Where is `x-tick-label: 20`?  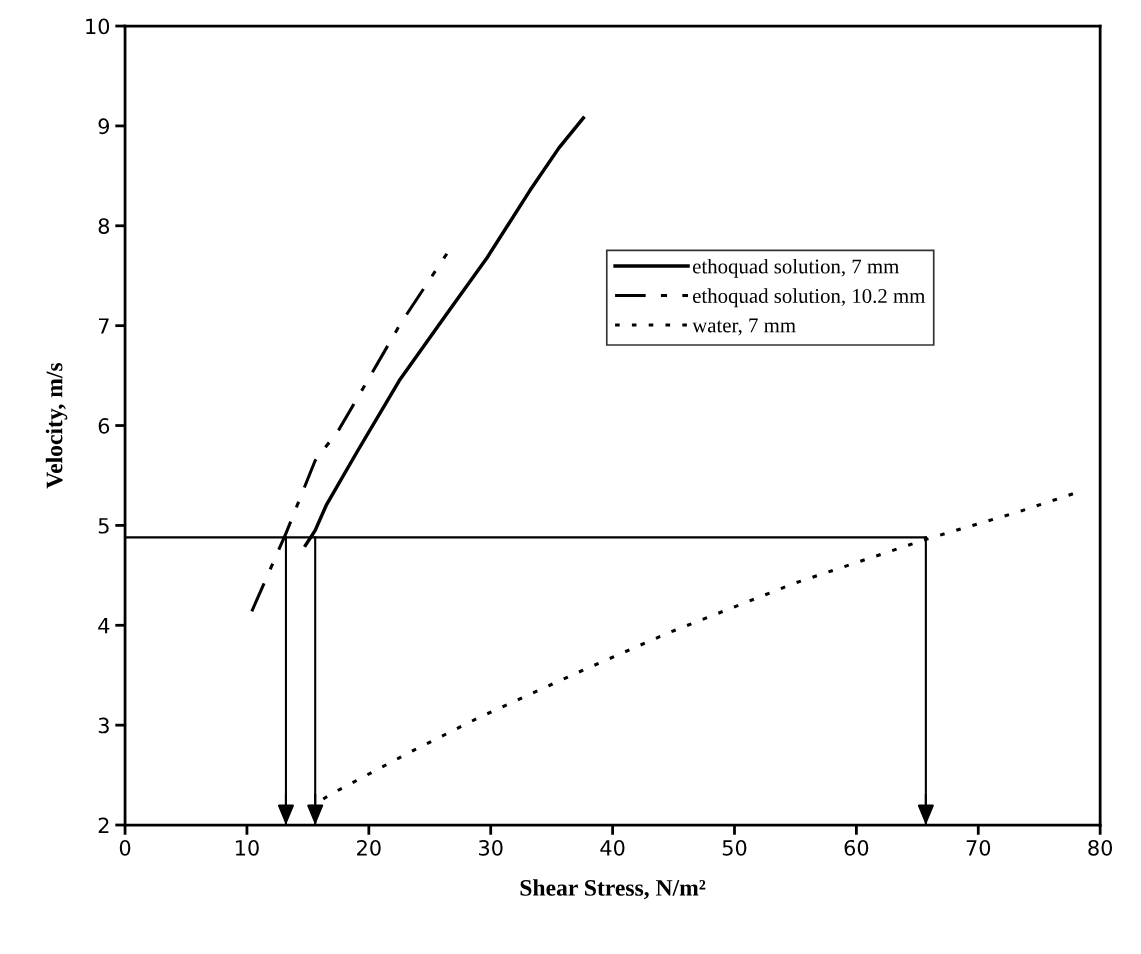 x-tick-label: 20 is located at coordinates (369, 847).